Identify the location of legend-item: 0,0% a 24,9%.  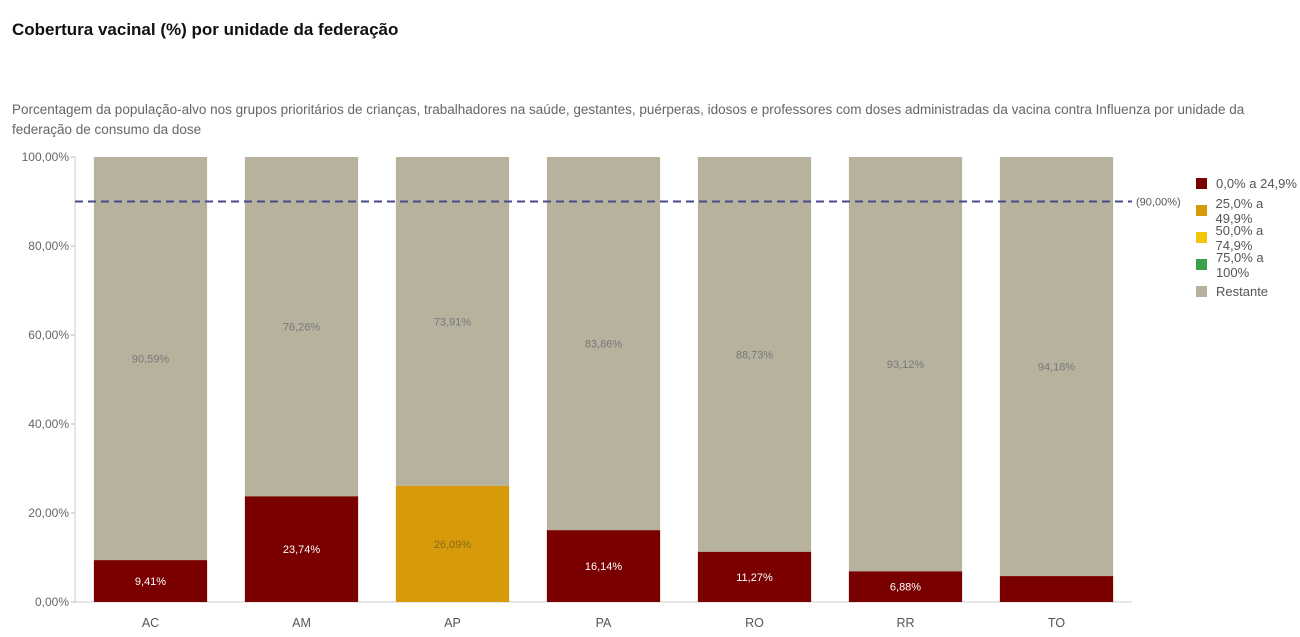
(1248, 183).